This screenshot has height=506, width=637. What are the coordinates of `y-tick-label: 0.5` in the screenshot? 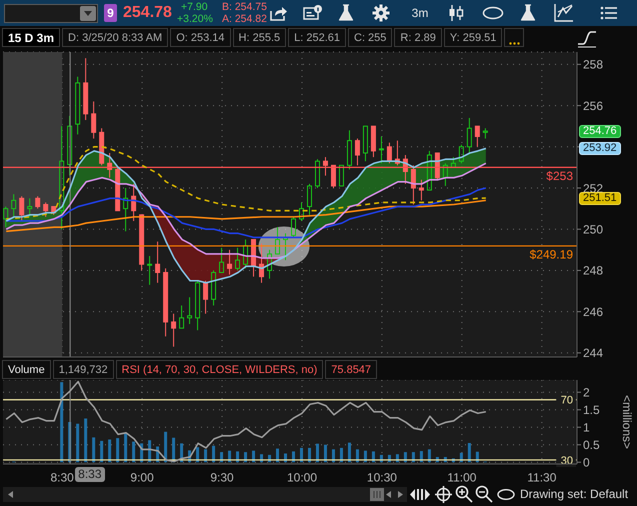 It's located at (591, 445).